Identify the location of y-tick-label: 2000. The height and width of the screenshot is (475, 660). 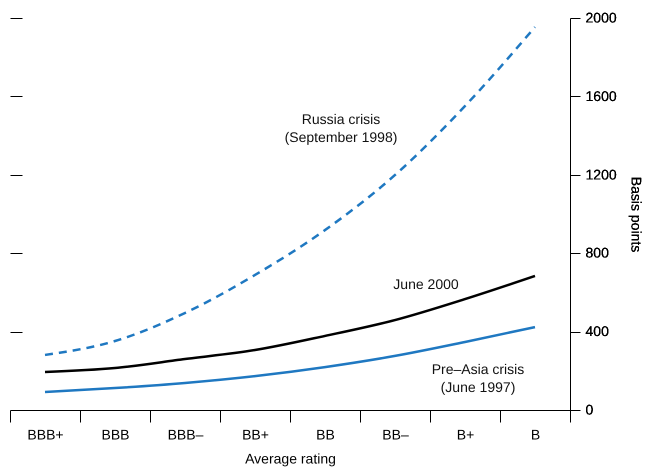
(601, 18).